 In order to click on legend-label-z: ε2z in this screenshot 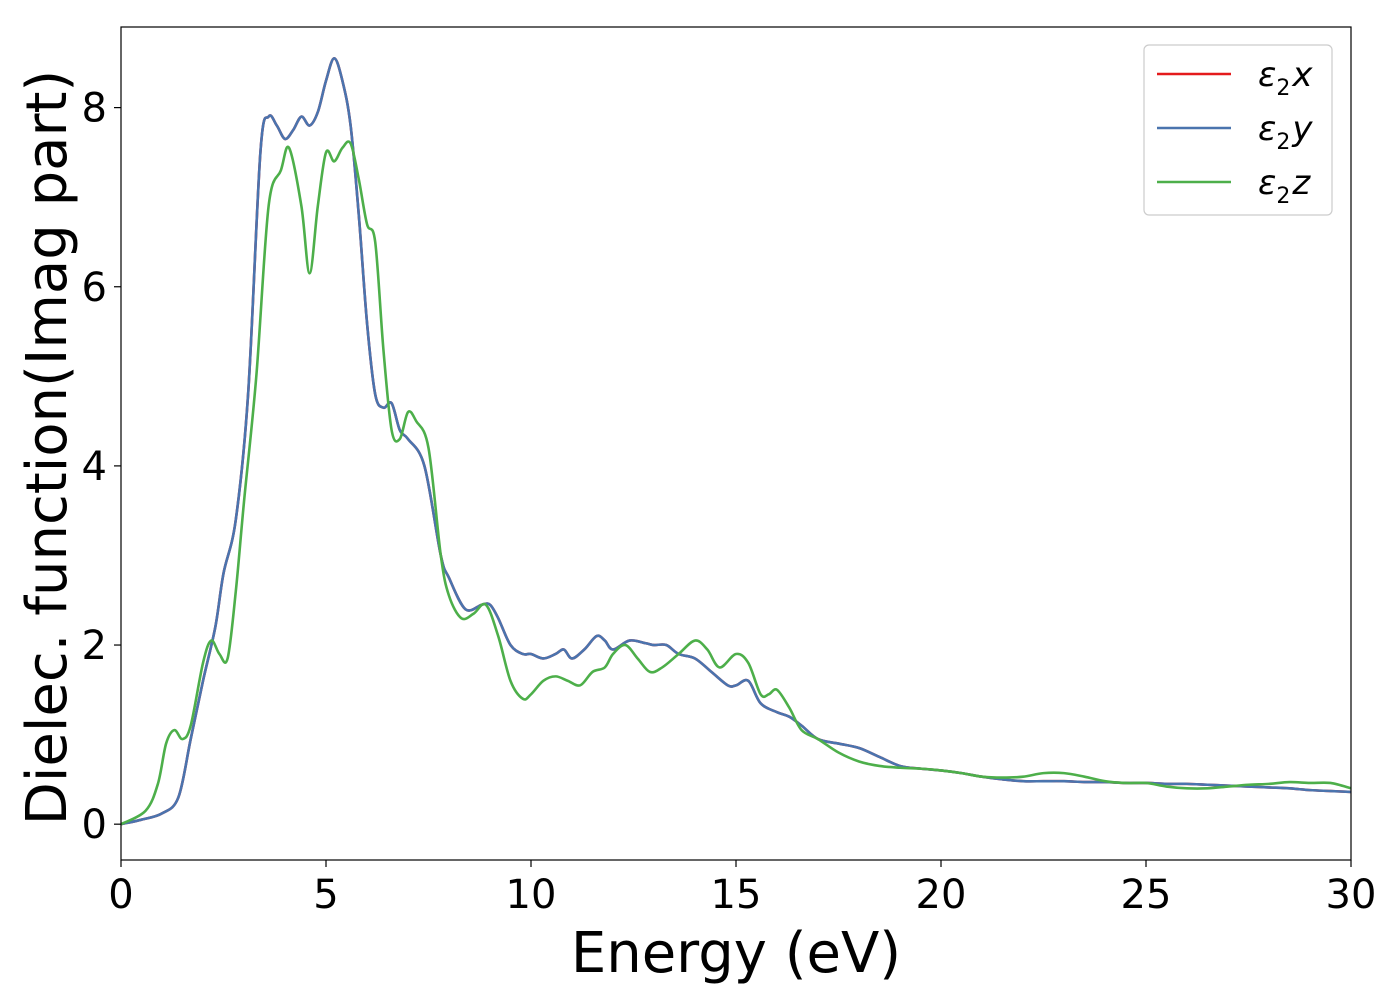, I will do `click(1284, 186)`.